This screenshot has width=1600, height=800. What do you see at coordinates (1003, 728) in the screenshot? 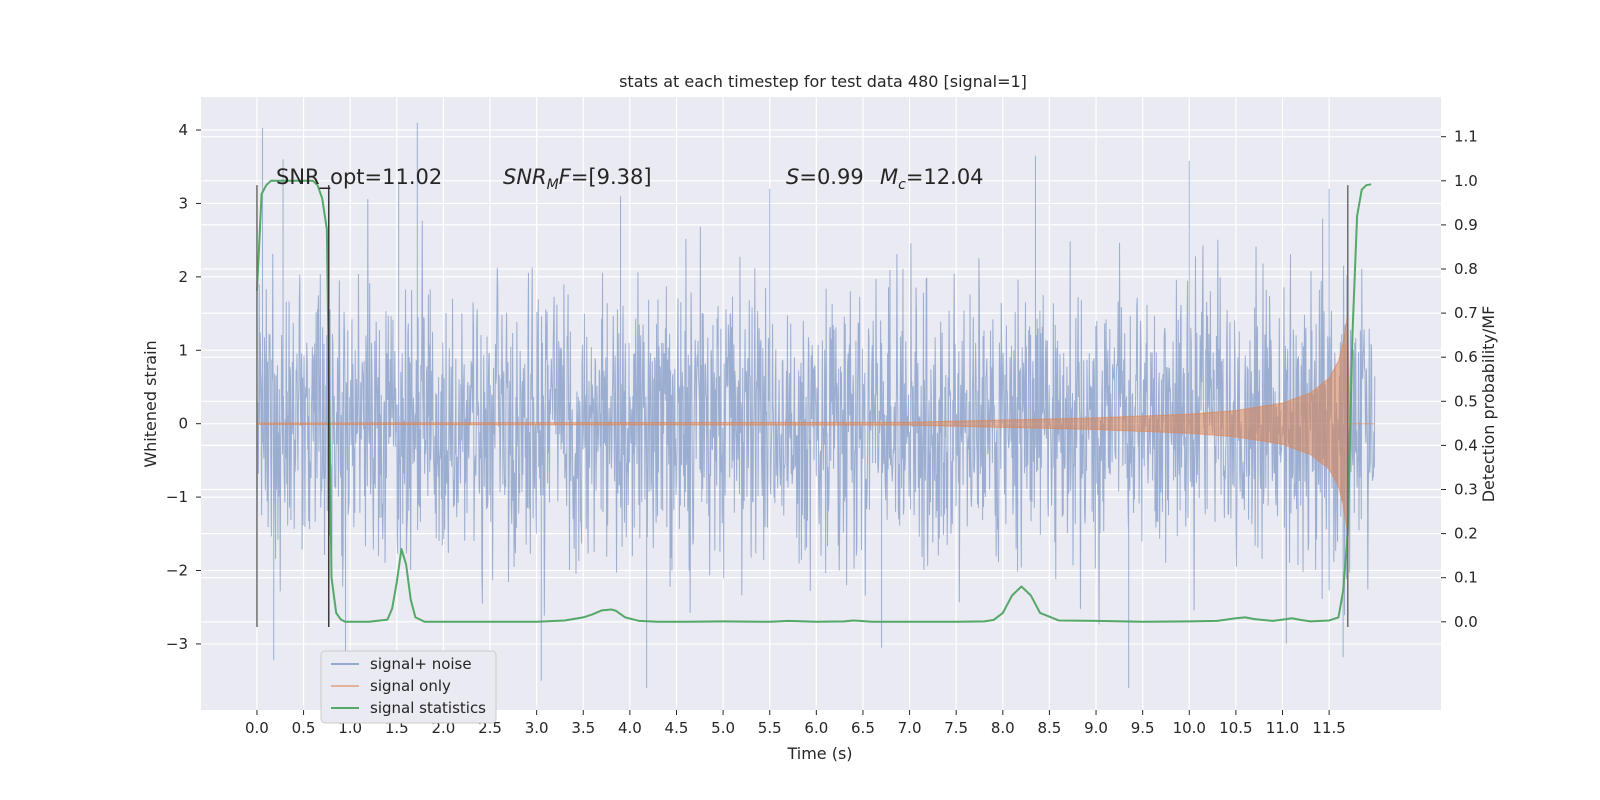
I see `x-tick-label-16: 8.0` at bounding box center [1003, 728].